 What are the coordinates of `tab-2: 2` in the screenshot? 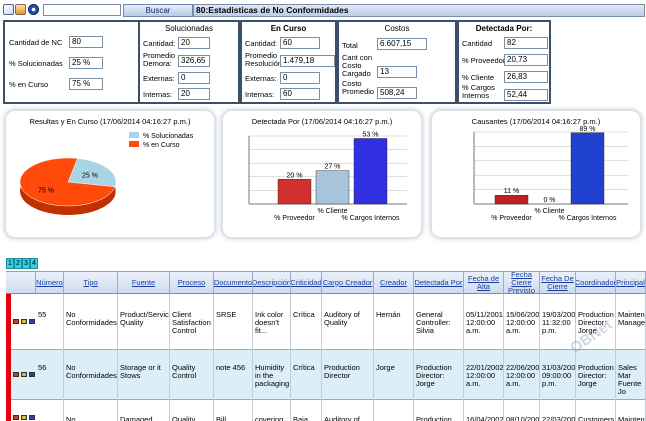 It's located at (18, 263).